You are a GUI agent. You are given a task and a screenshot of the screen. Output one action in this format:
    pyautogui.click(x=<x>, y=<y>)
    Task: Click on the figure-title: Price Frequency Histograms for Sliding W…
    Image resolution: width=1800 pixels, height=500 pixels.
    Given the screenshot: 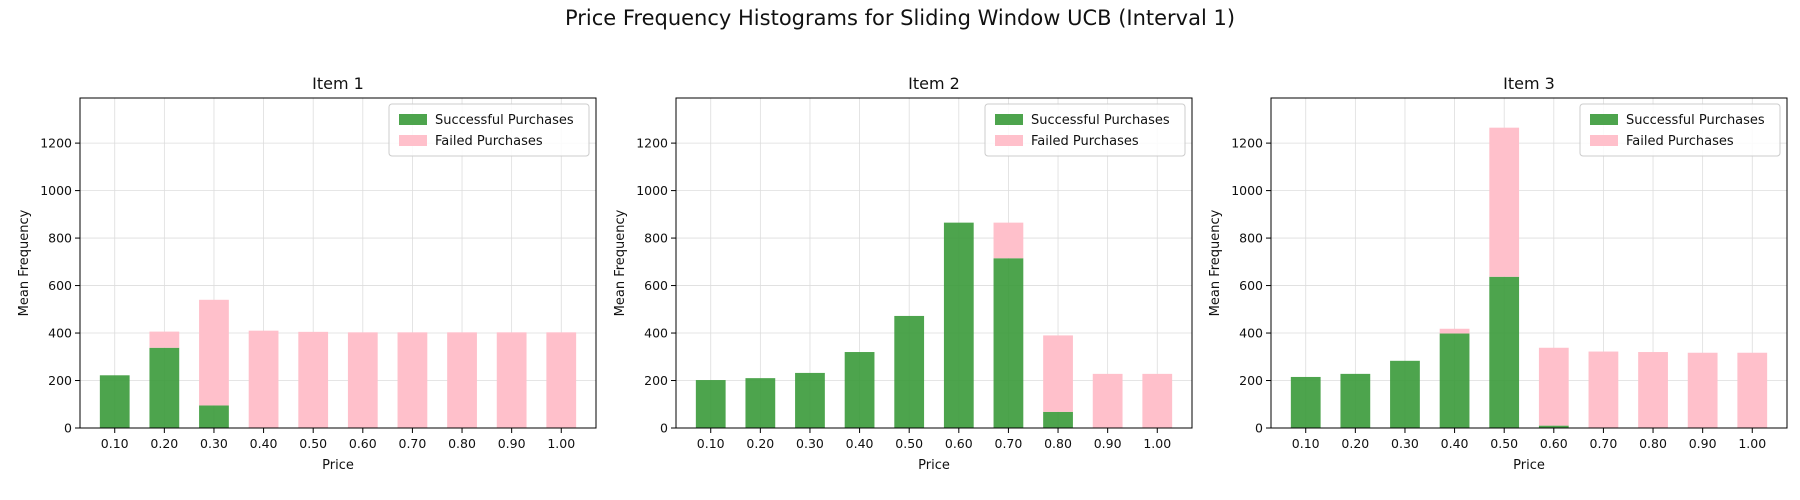 What is the action you would take?
    pyautogui.click(x=900, y=18)
    